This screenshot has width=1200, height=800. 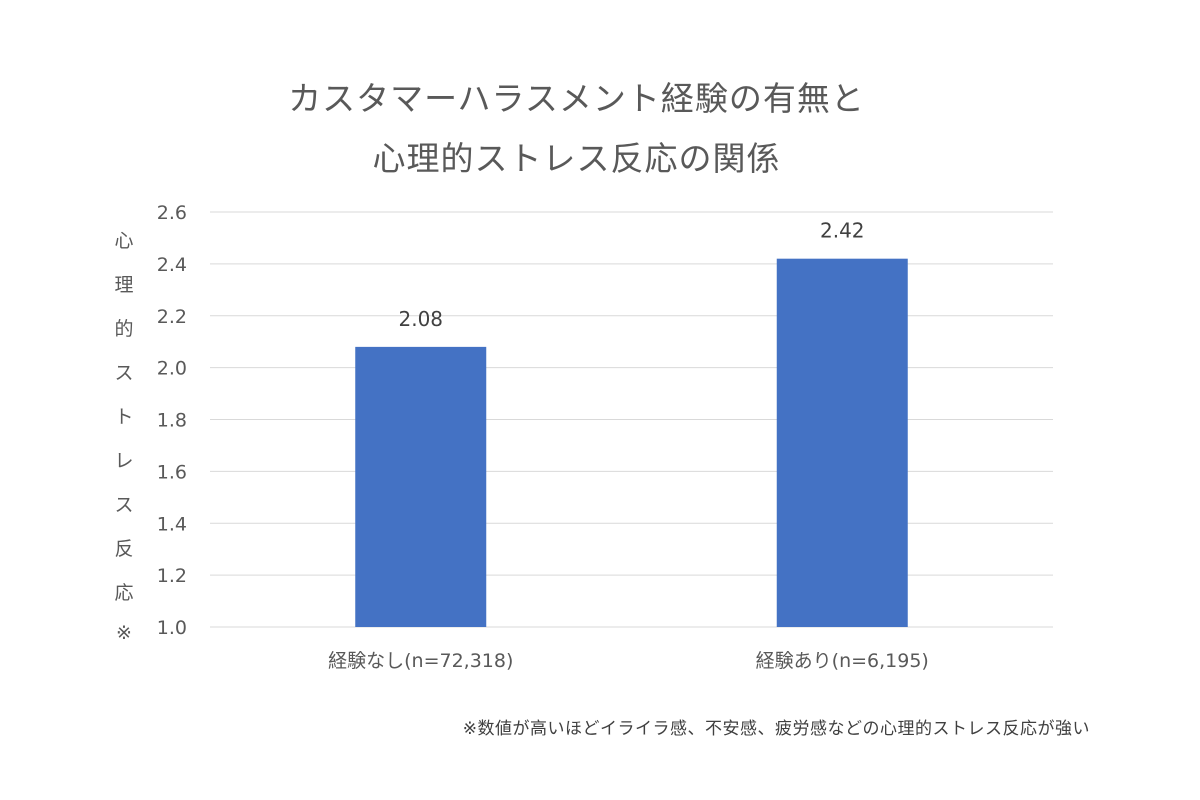 I want to click on footnote: ※数値が高いほどイライラ感、不安感、疲労感などの心理的ストレス反応が強い, so click(x=776, y=729).